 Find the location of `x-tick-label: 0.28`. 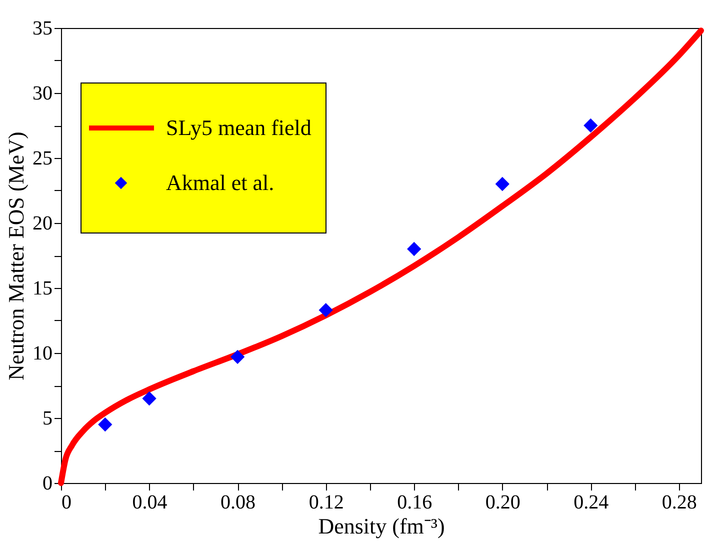

x-tick-label: 0.28 is located at coordinates (679, 503).